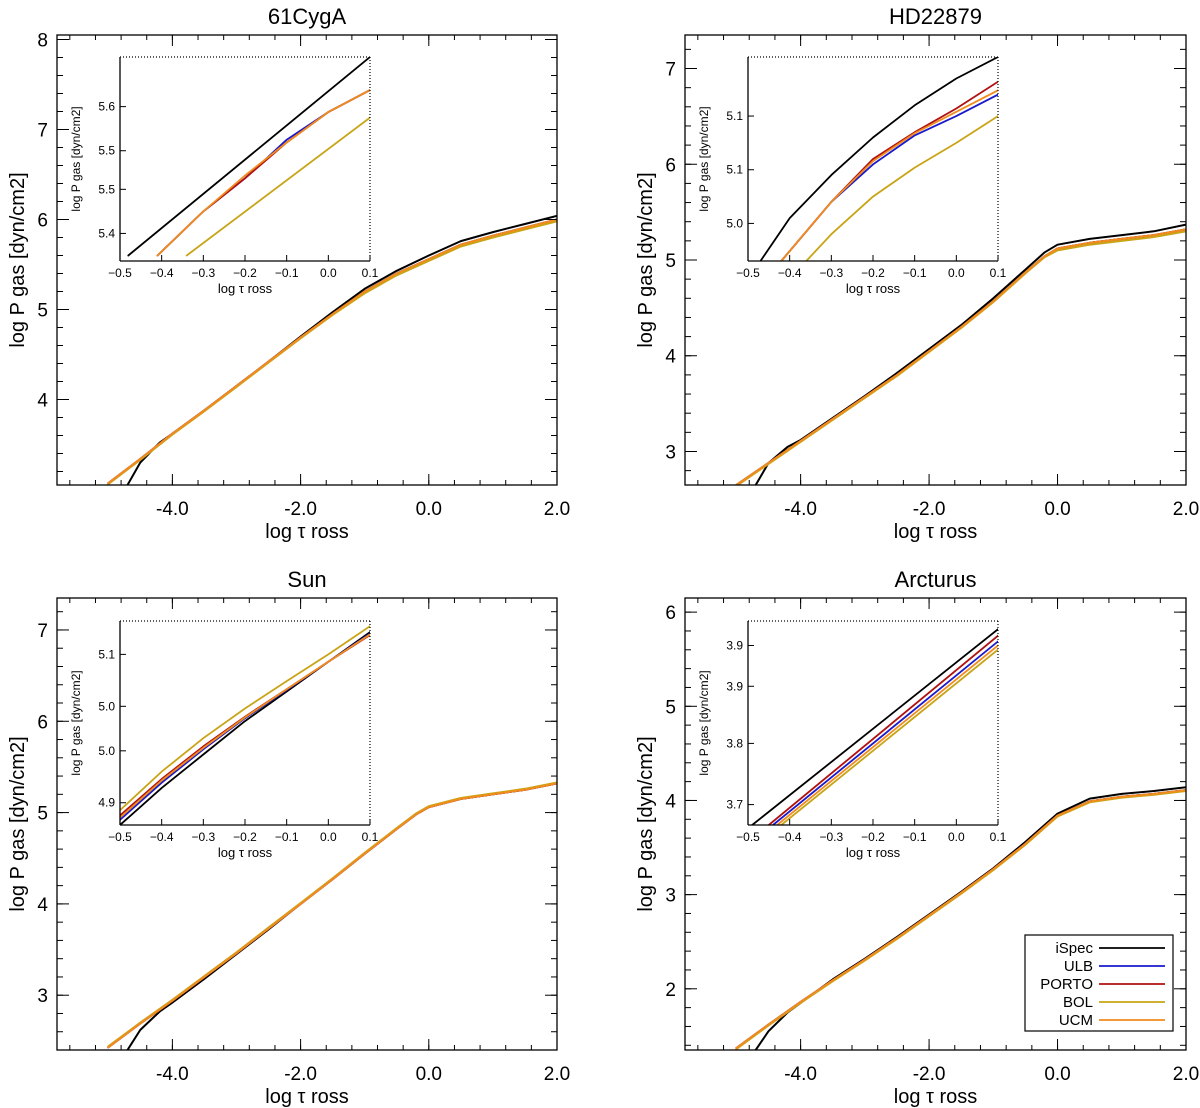  Describe the element at coordinates (936, 579) in the screenshot. I see `panel-title: Arcturus` at that location.